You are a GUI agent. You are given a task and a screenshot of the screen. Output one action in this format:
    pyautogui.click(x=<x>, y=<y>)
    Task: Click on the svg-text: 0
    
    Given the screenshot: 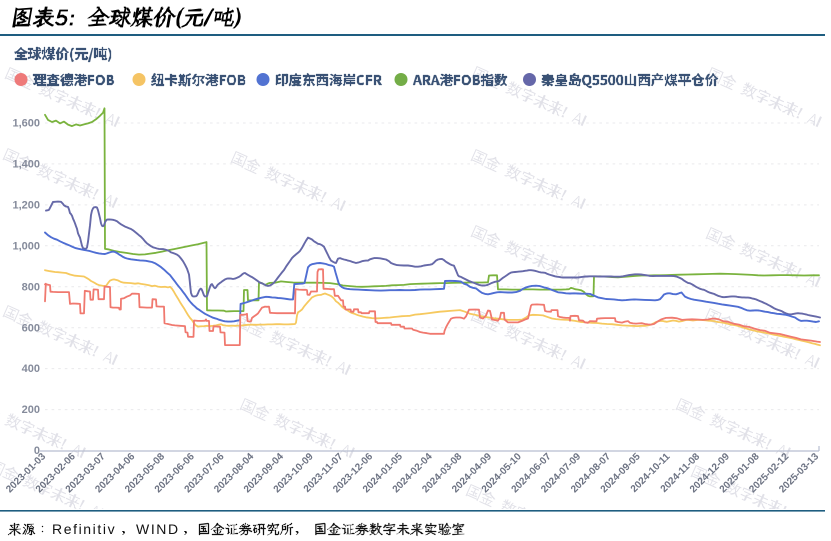 What is the action you would take?
    pyautogui.click(x=37, y=451)
    